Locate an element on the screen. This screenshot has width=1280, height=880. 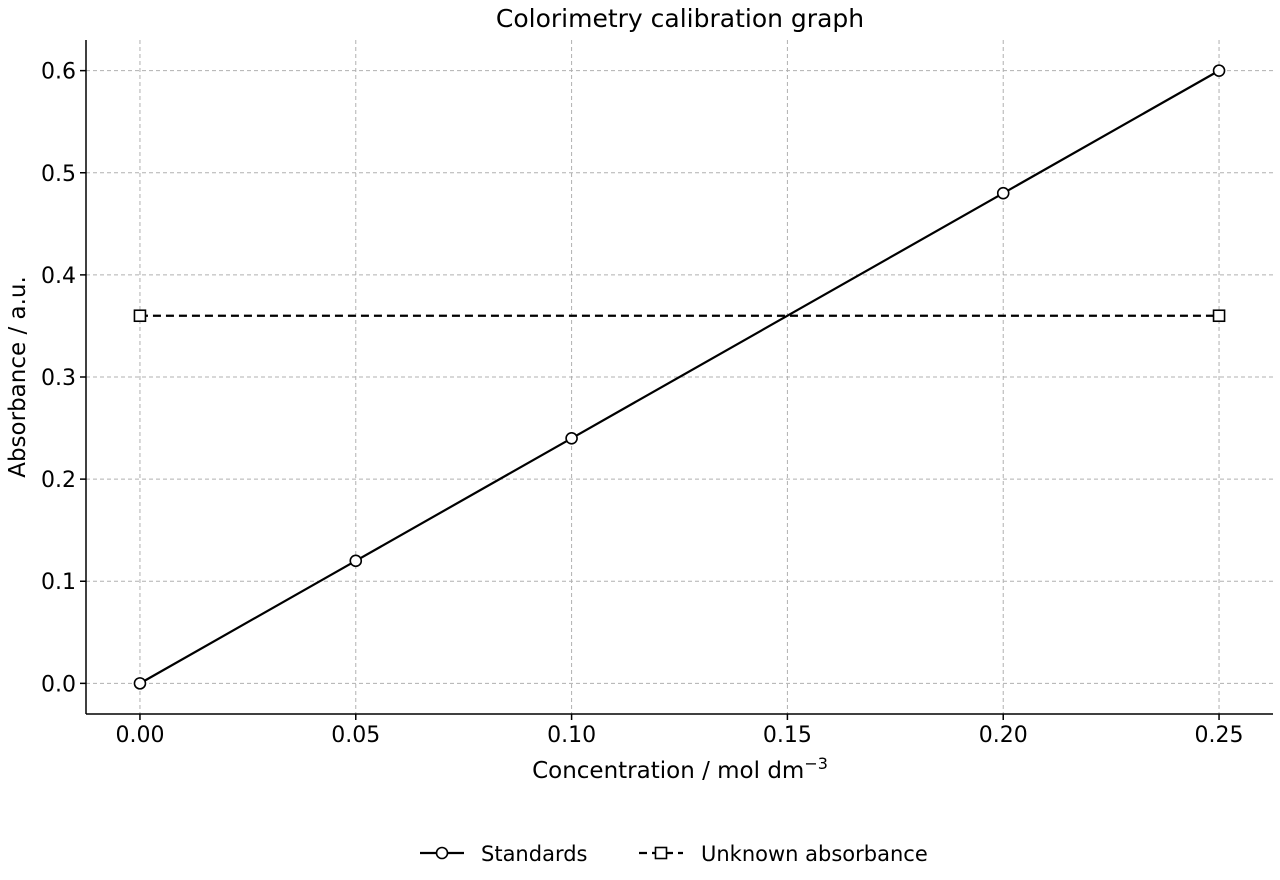
y-axis-label: Absorbance / a.u. is located at coordinates (18, 377).